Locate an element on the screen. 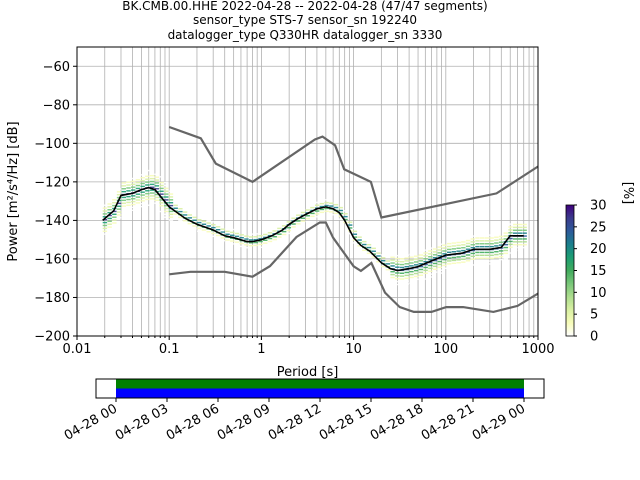 Image resolution: width=640 pixels, height=480 pixels. timeline-data-bar is located at coordinates (320, 384).